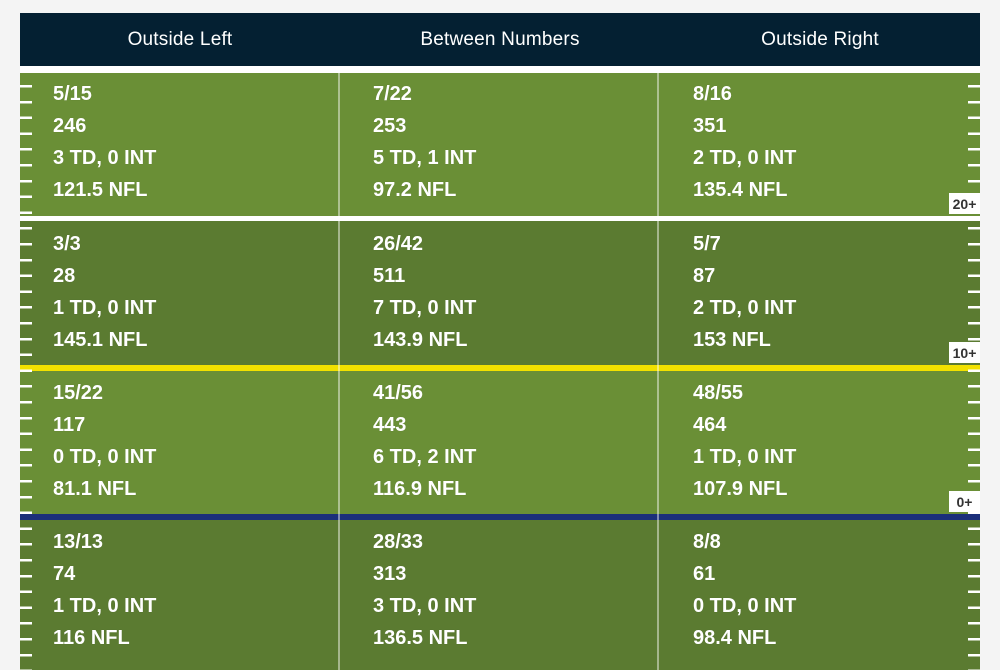  I want to click on yards: 351, so click(710, 126).